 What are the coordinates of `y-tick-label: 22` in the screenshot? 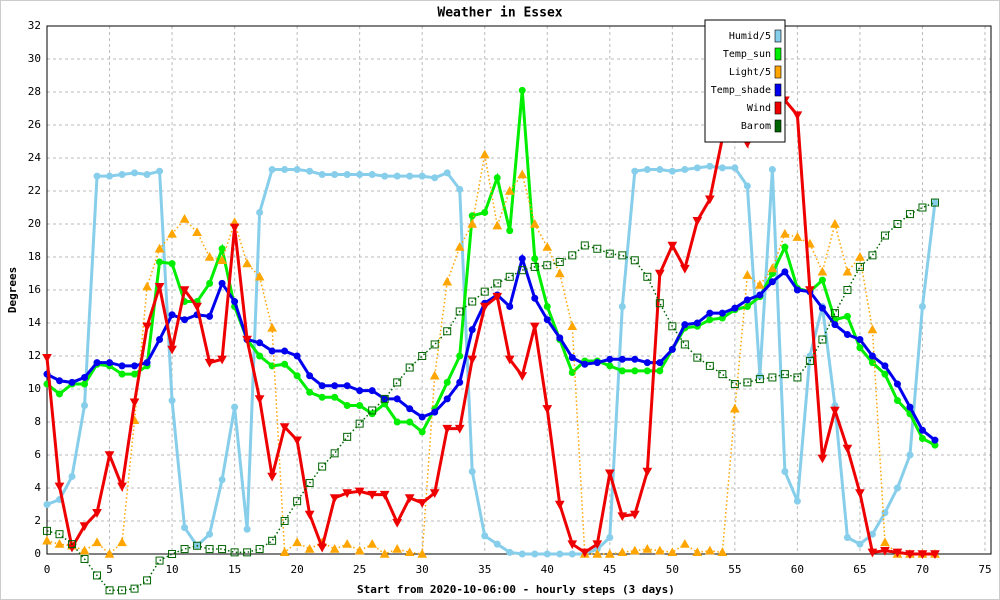 It's located at (34, 190).